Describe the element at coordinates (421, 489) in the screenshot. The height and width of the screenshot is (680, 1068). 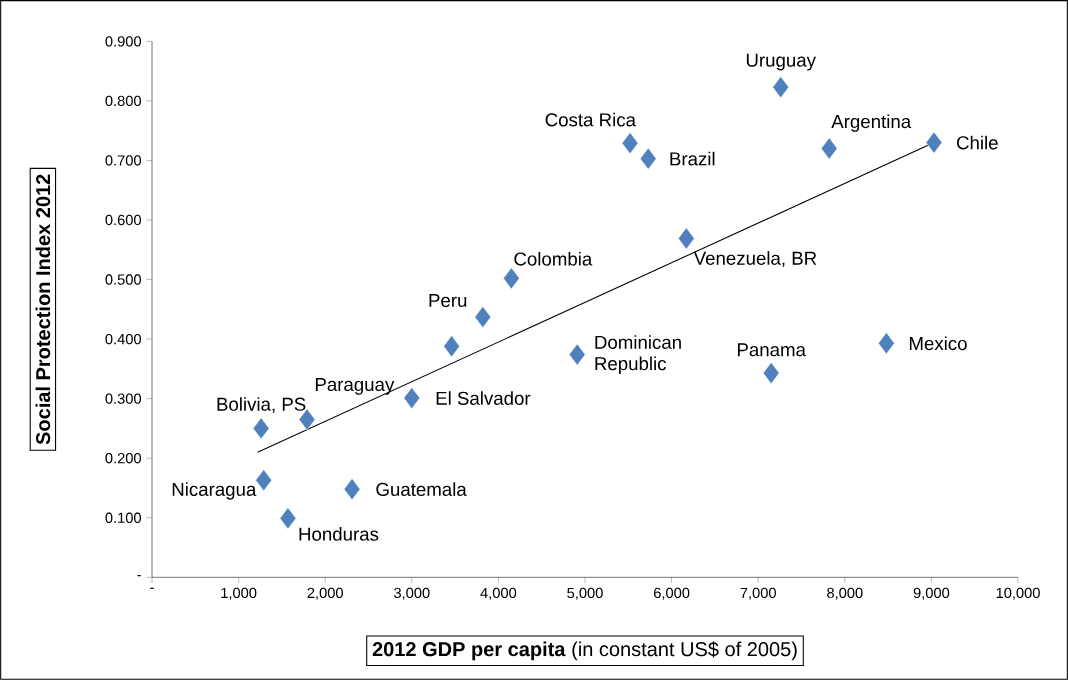
I see `annotation: Guatemala` at that location.